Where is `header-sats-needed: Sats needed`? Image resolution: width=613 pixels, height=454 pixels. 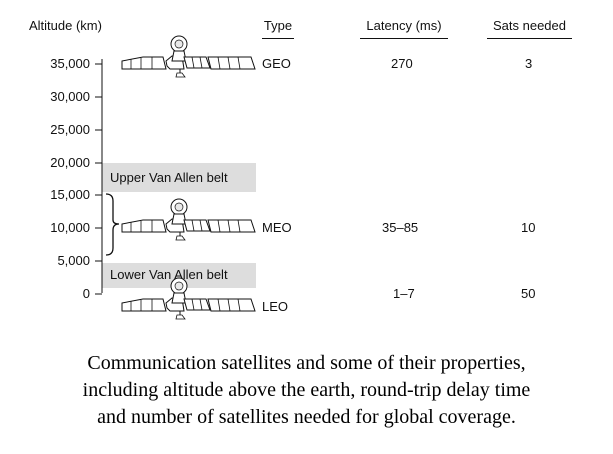
header-sats-needed: Sats needed is located at coordinates (529, 28).